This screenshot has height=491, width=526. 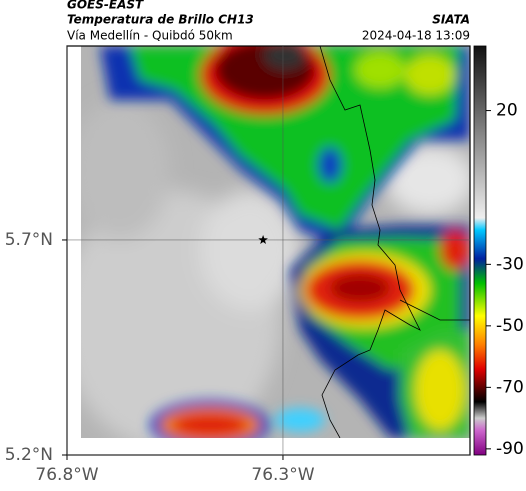 What do you see at coordinates (160, 20) in the screenshot?
I see `title: Temperatura de Brillo CH13` at bounding box center [160, 20].